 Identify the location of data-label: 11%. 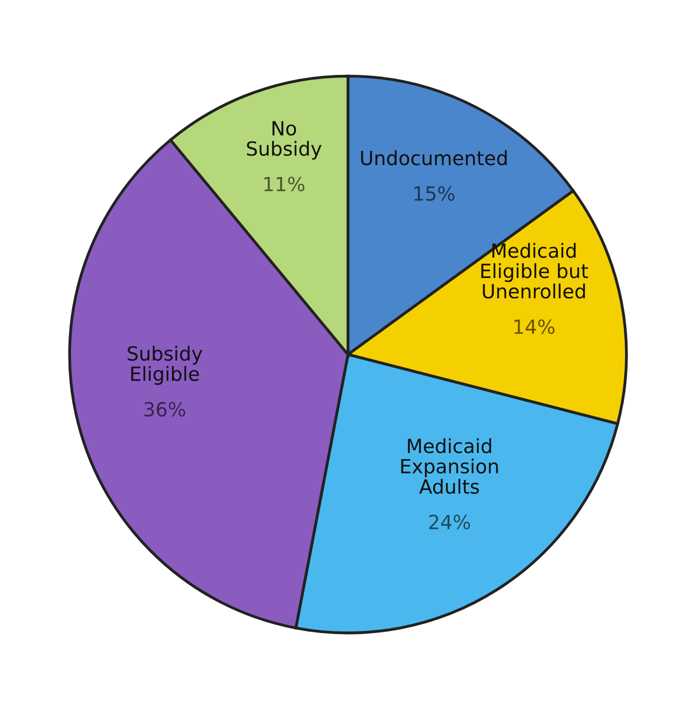
(284, 184).